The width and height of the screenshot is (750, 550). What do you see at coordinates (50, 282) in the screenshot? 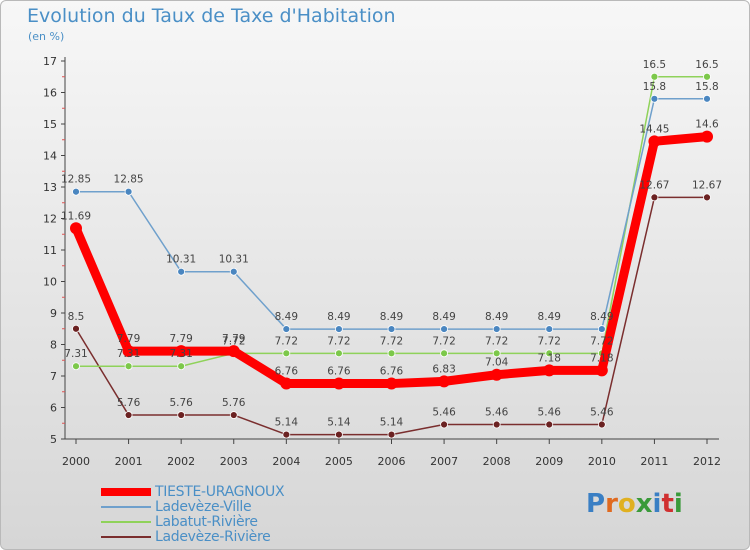
I see `y-tick-label: 10` at bounding box center [50, 282].